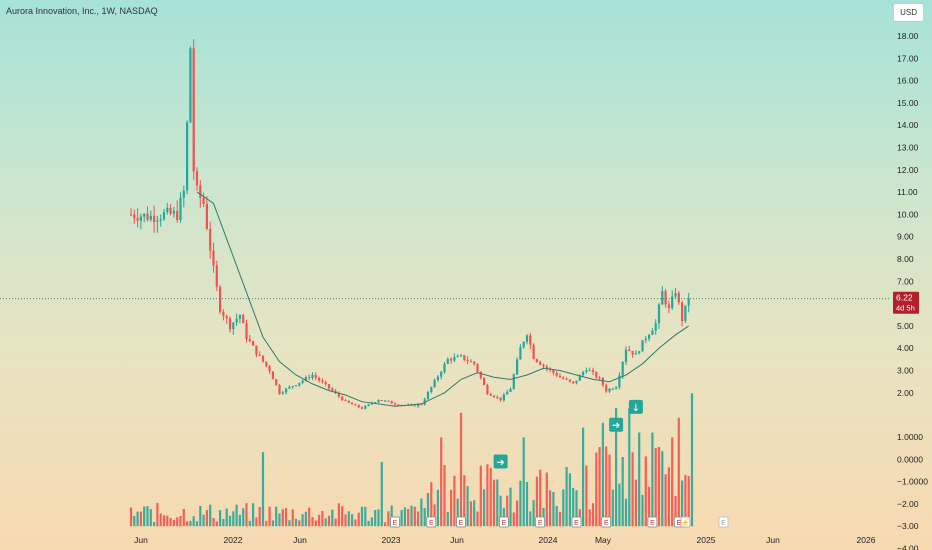  Describe the element at coordinates (233, 540) in the screenshot. I see `x-tick-label: 2022` at that location.